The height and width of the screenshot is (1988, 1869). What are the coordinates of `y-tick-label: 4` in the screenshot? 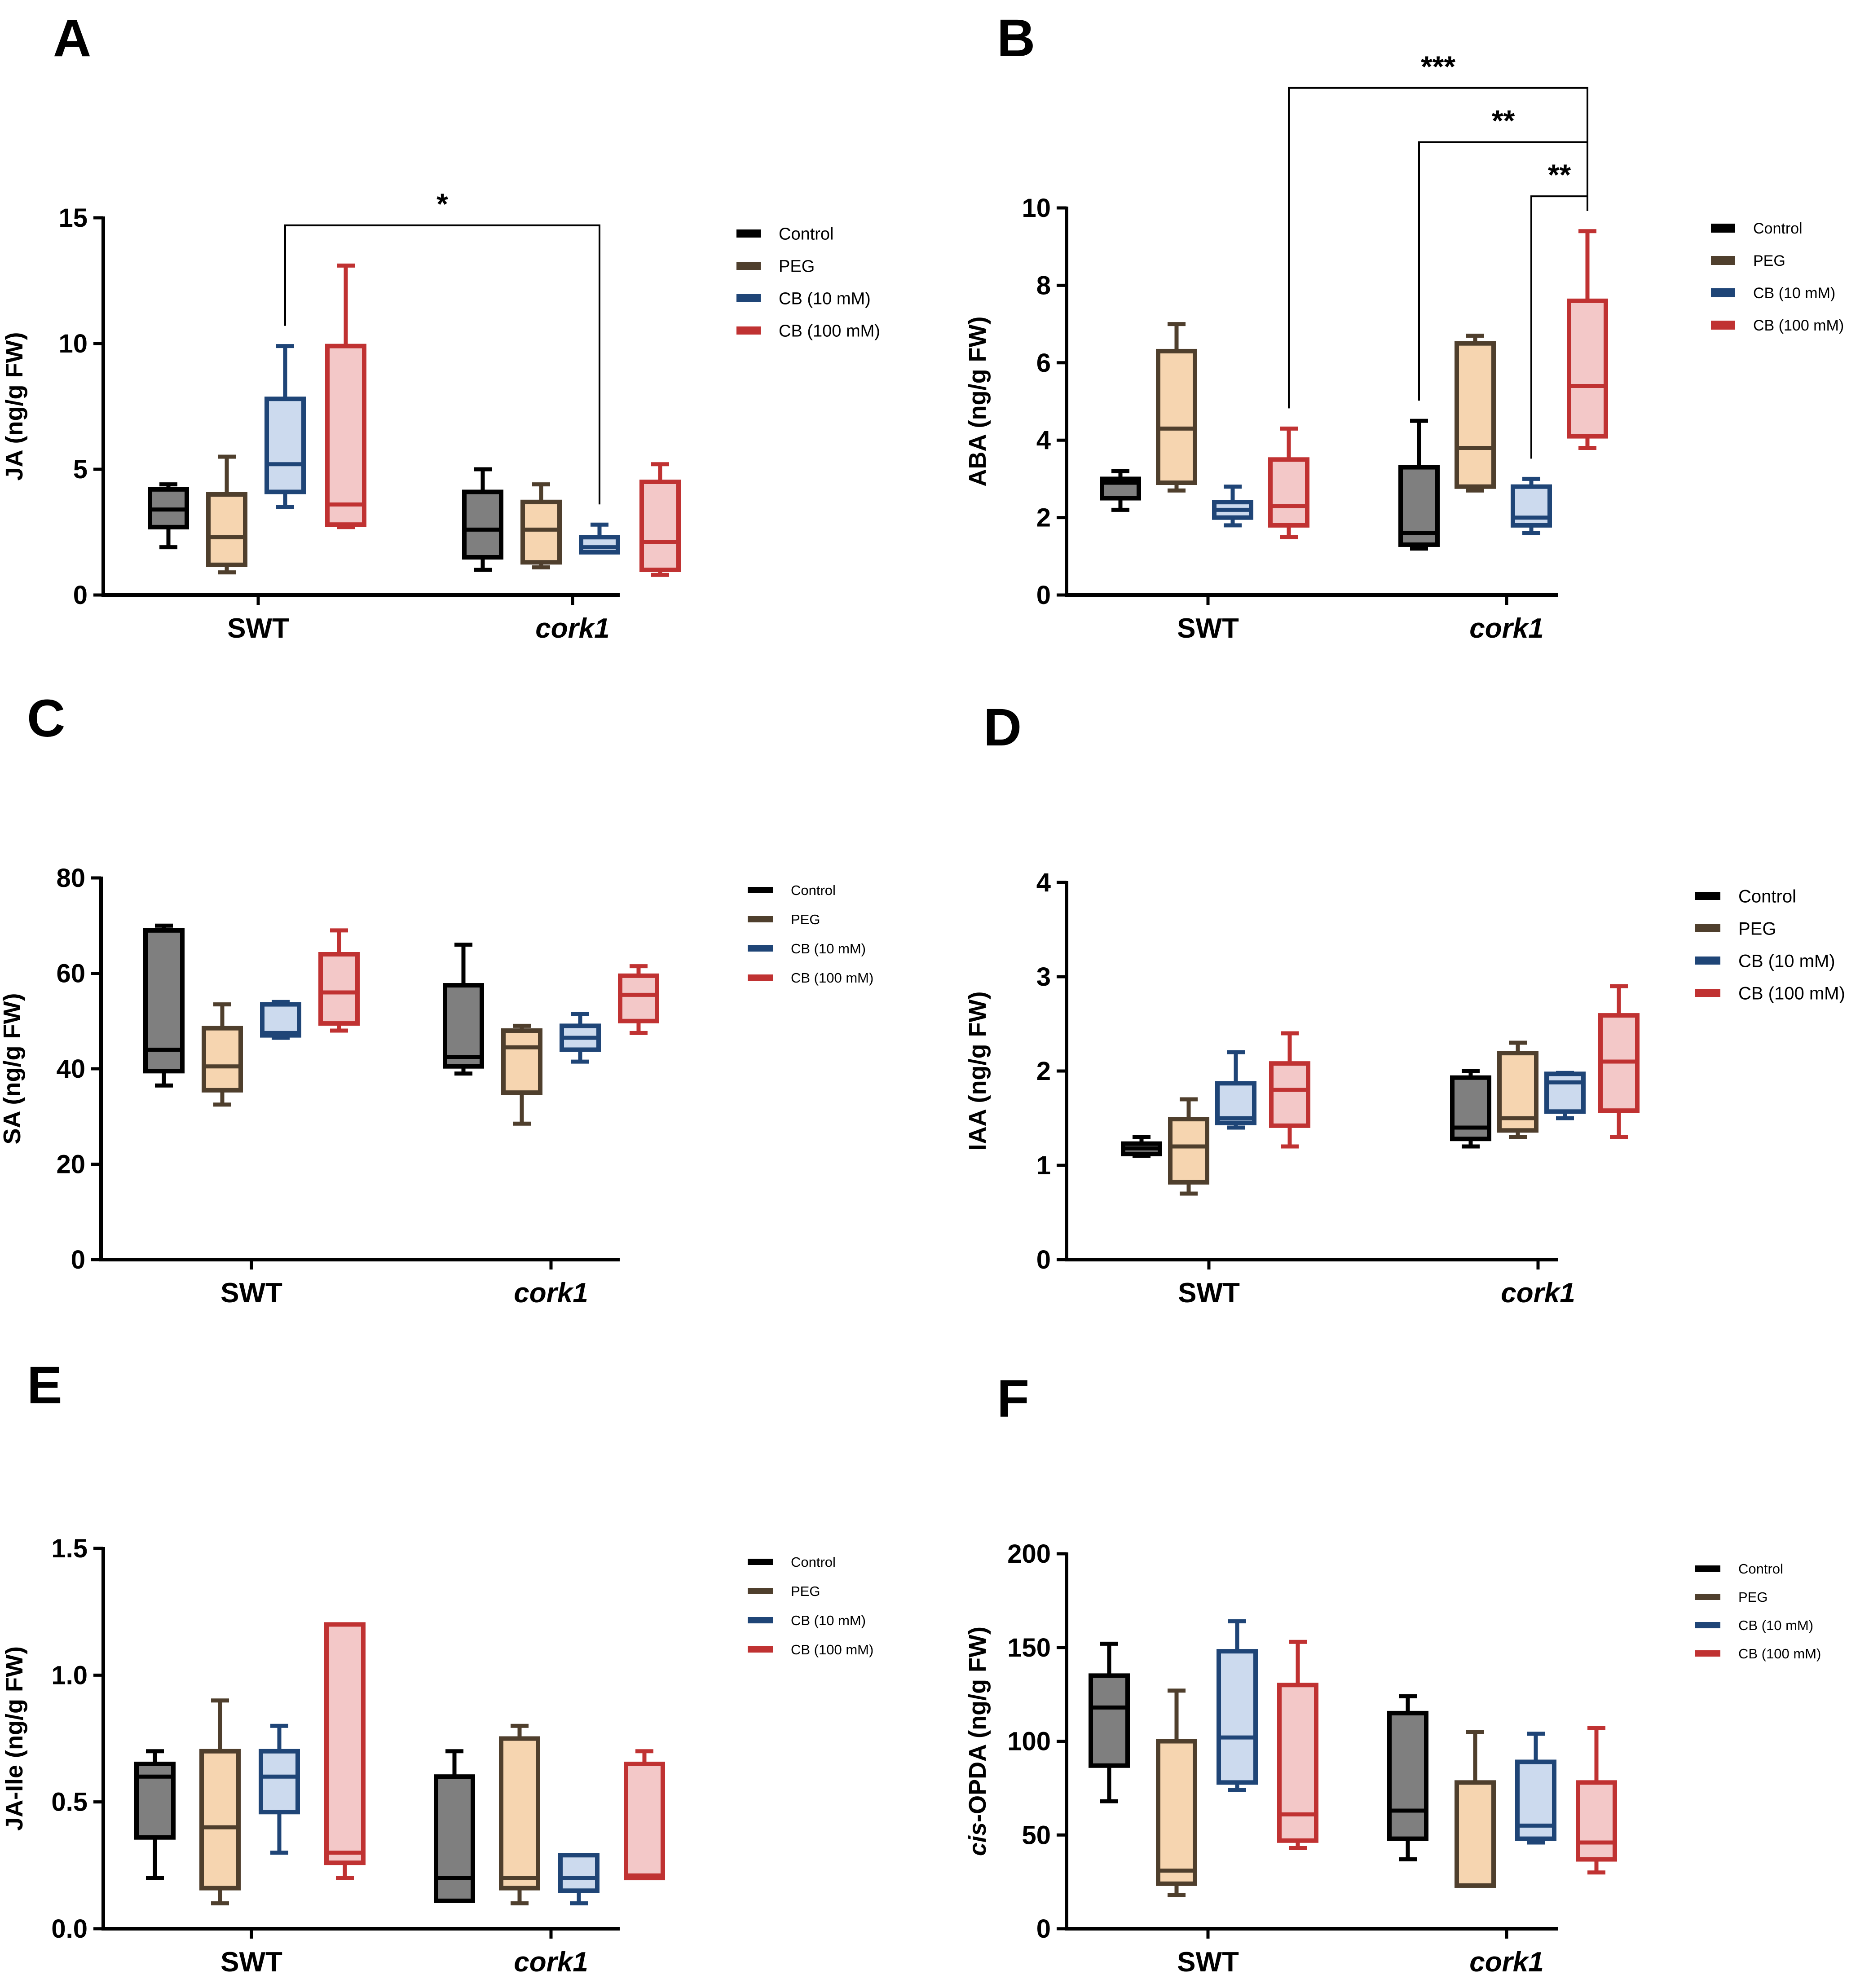 It's located at (1043, 883).